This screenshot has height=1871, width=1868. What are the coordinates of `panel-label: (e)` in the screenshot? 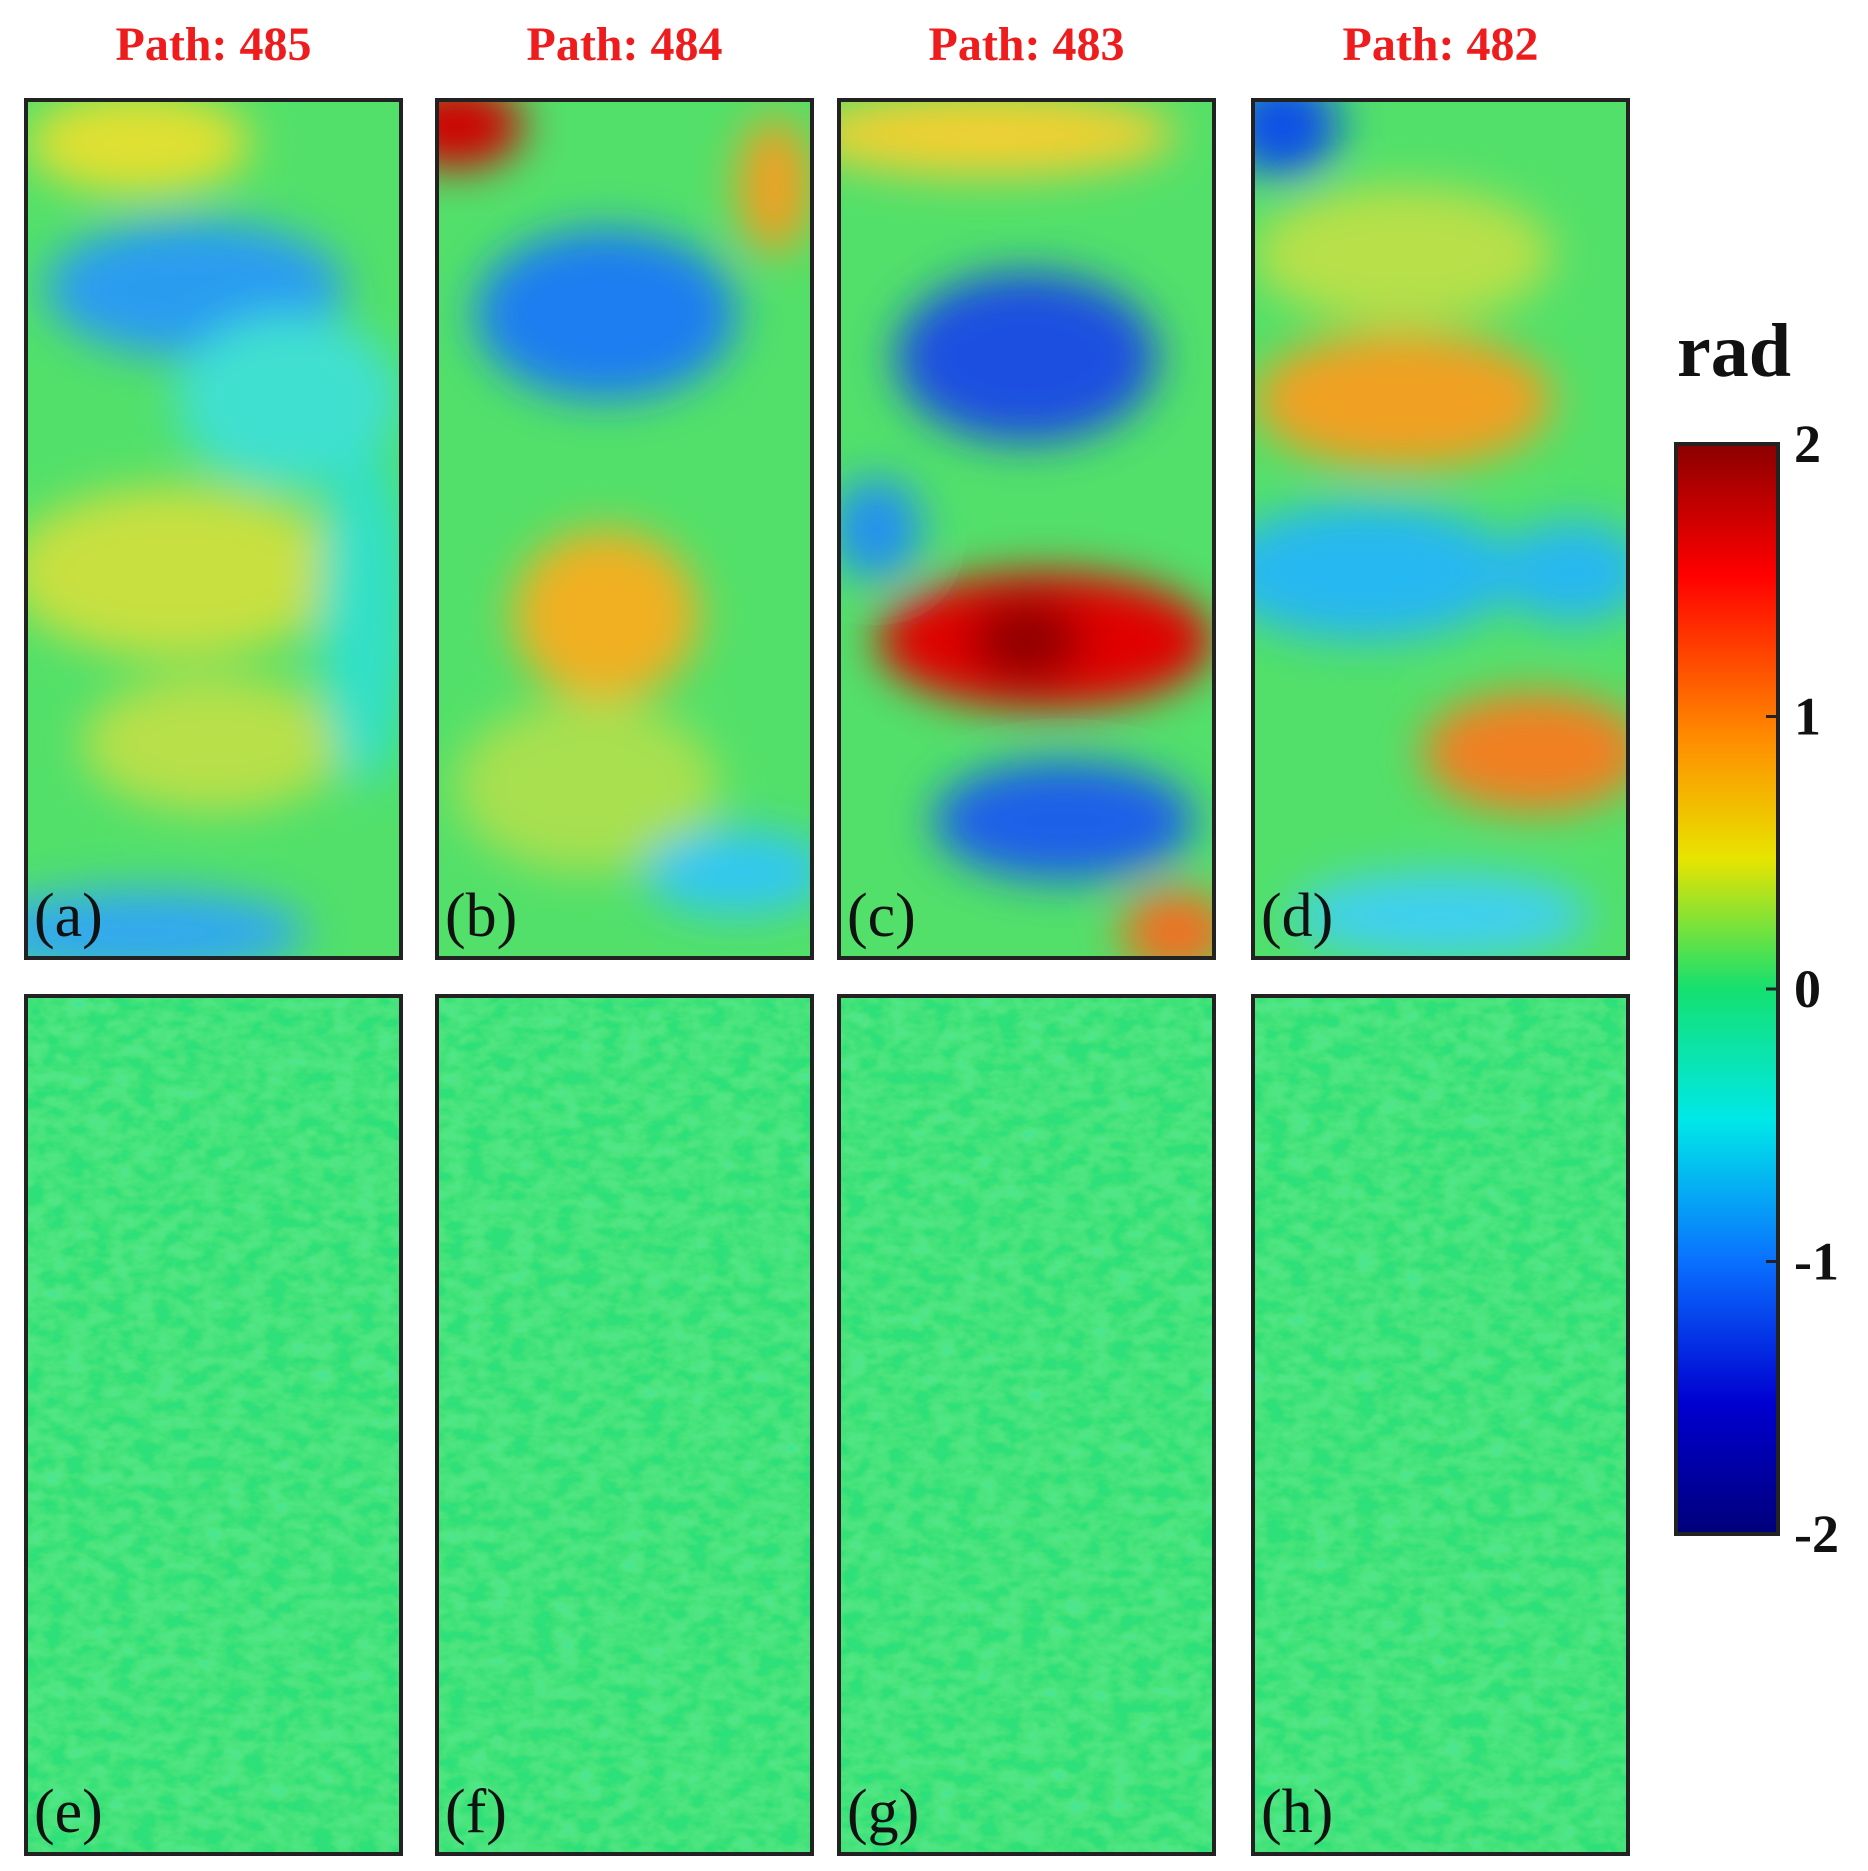 It's located at (68, 1812).